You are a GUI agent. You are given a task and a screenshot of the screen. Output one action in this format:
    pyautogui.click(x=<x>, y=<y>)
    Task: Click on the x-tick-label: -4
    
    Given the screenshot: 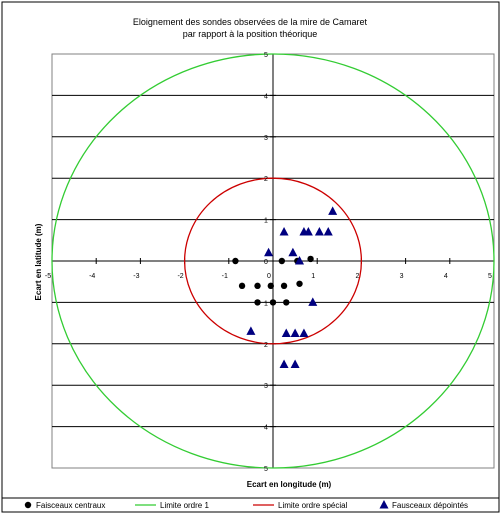 What is the action you would take?
    pyautogui.click(x=92, y=276)
    